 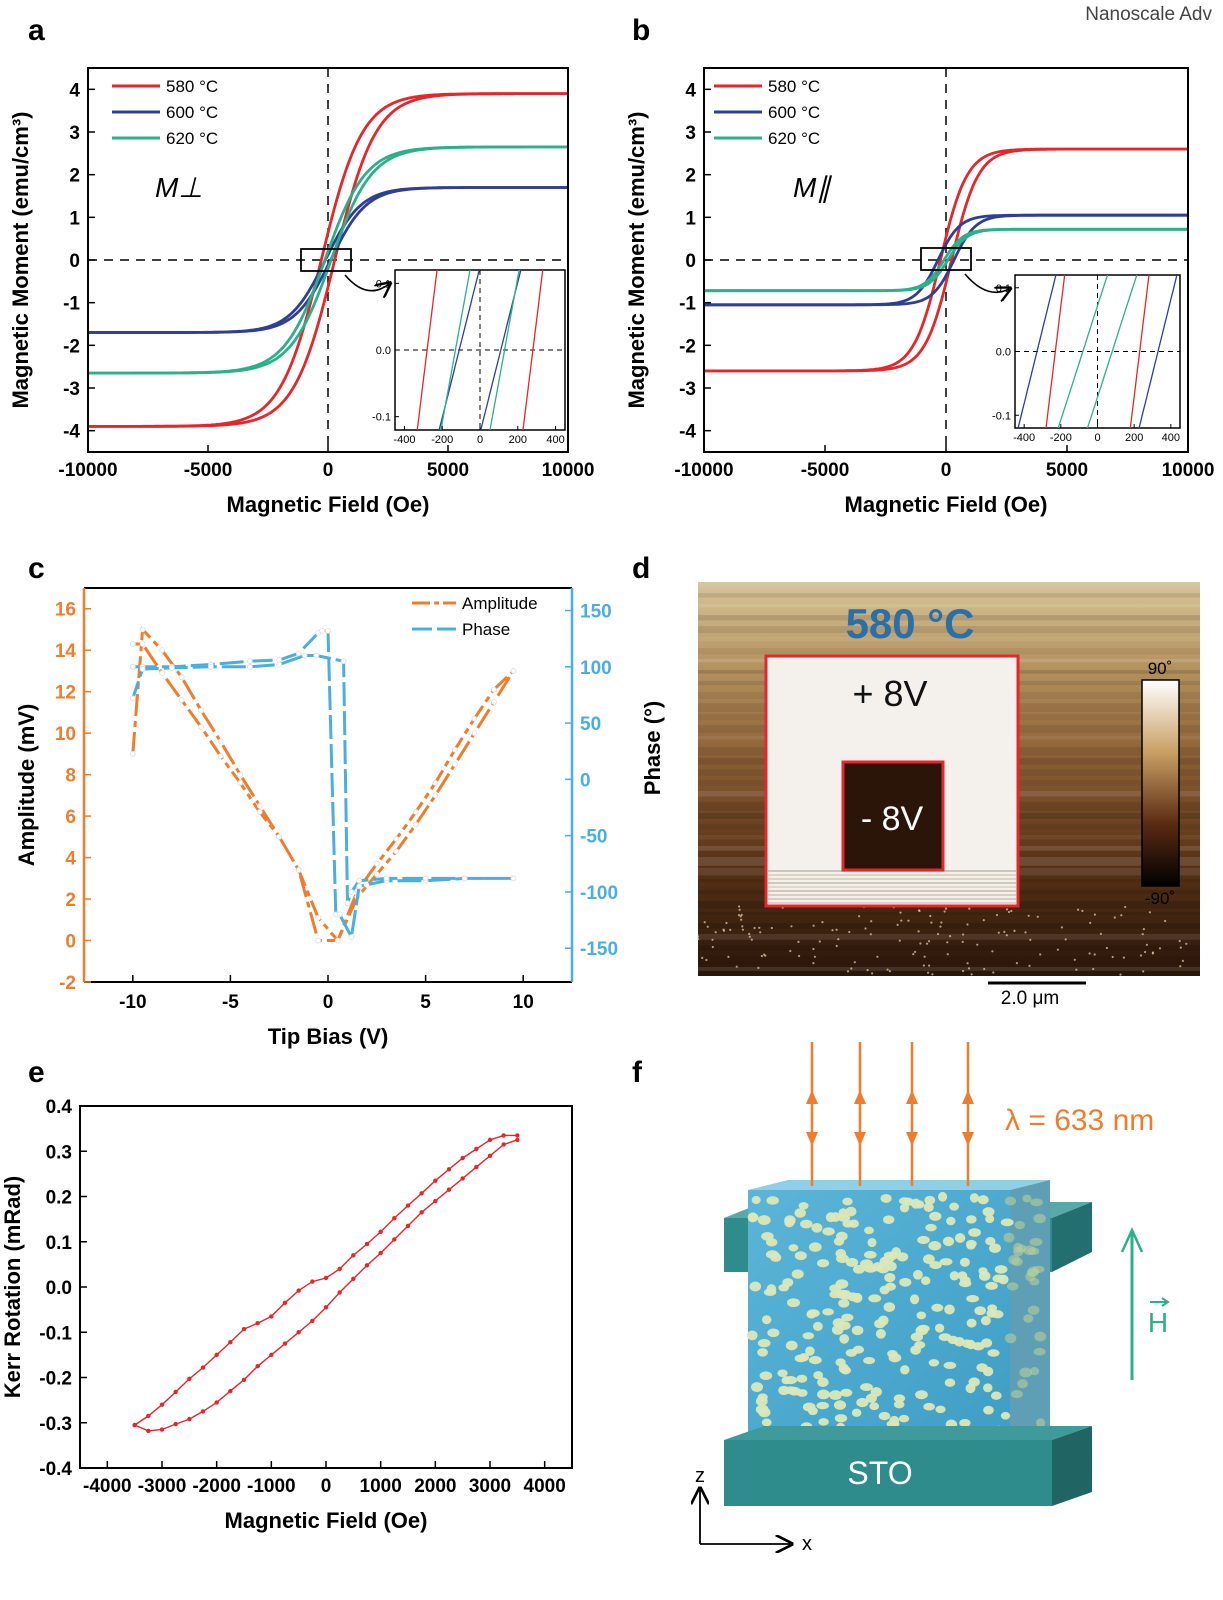 I want to click on colorbar-min-label: -90˚, so click(x=1160, y=898).